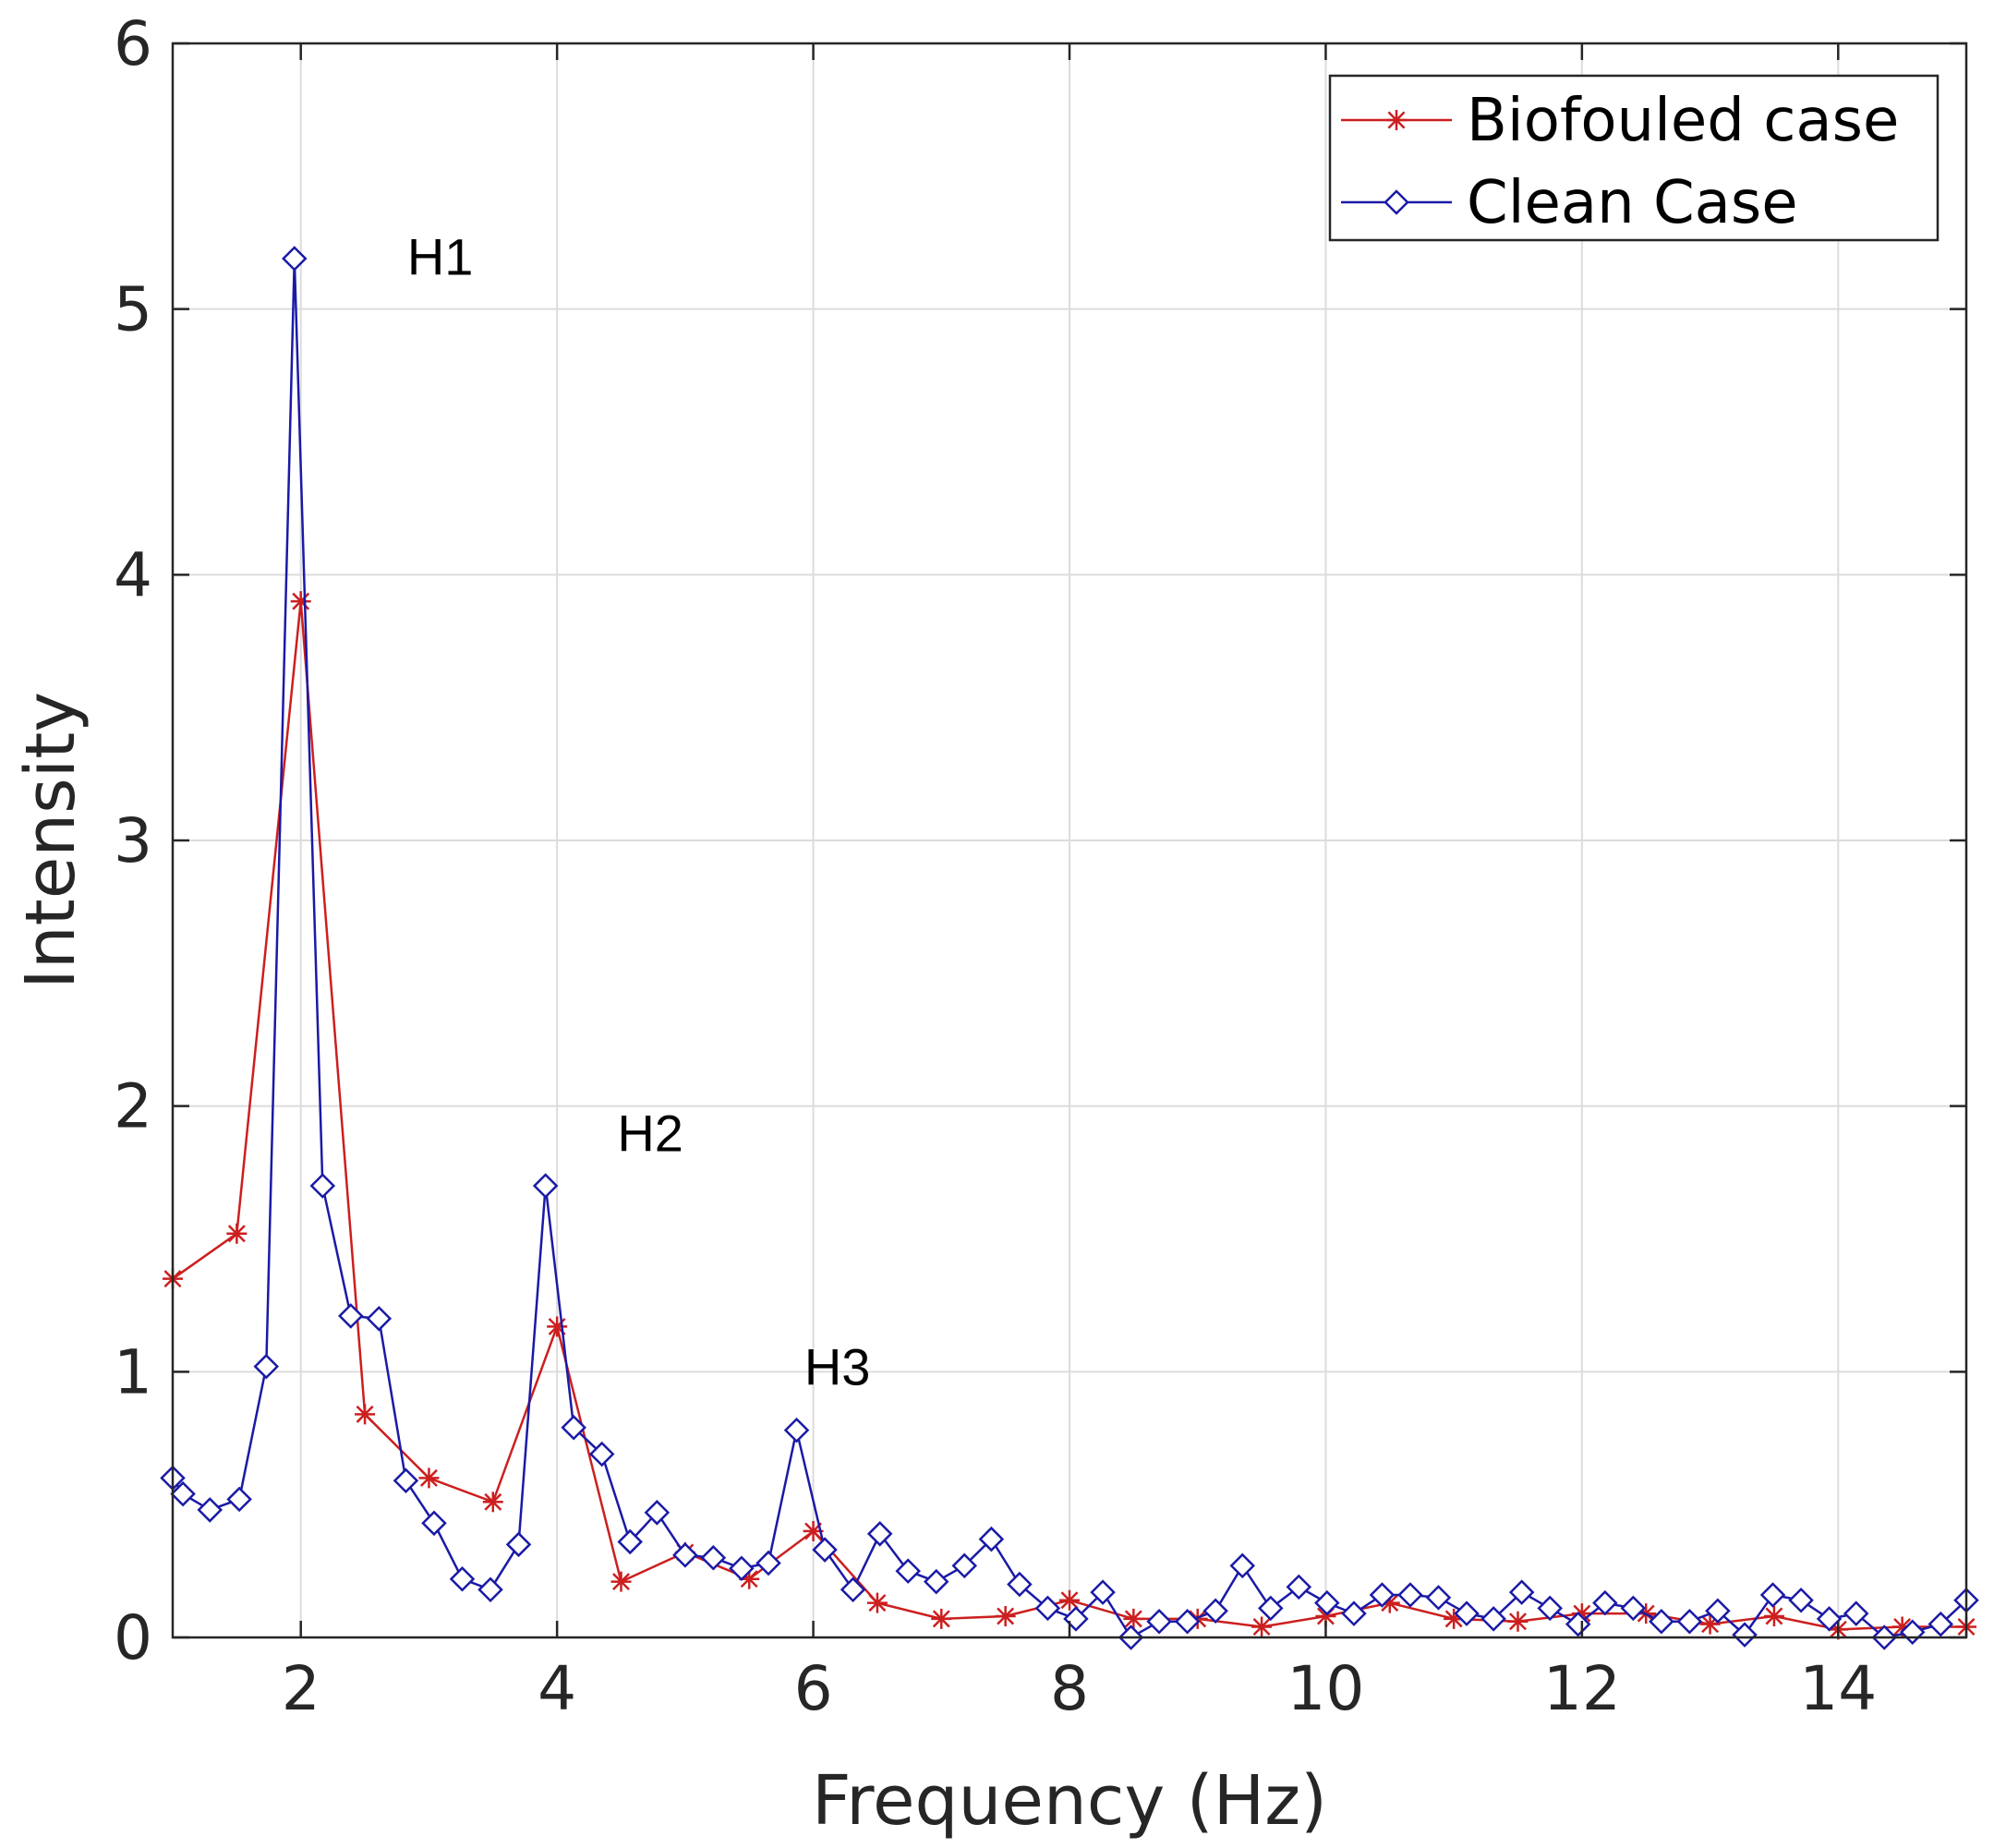 The width and height of the screenshot is (1994, 1848). Describe the element at coordinates (1069, 1689) in the screenshot. I see `x-tick-label: 8` at that location.